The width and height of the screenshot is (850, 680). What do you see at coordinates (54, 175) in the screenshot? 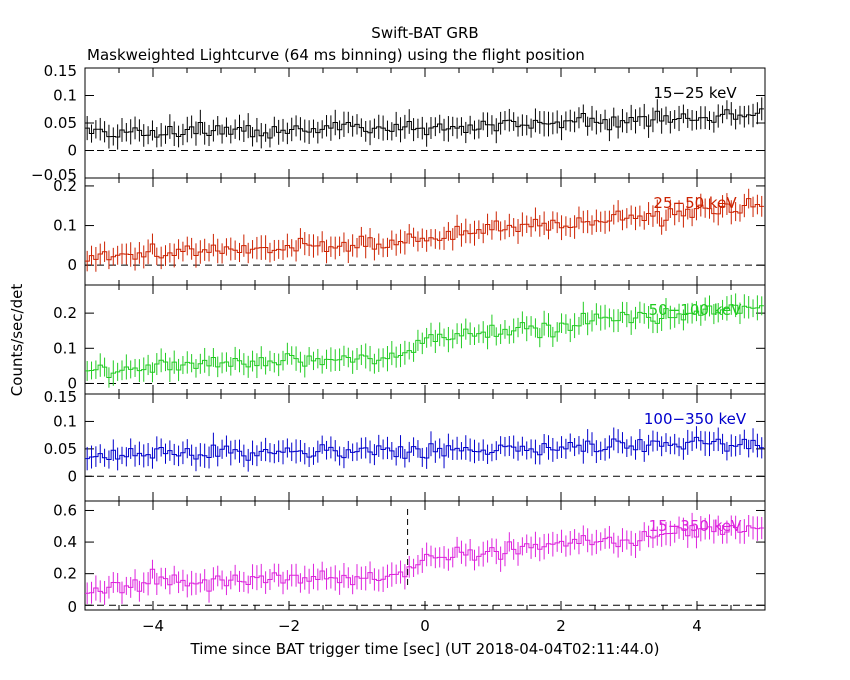
I see `y-tick-label: −0.05` at bounding box center [54, 175].